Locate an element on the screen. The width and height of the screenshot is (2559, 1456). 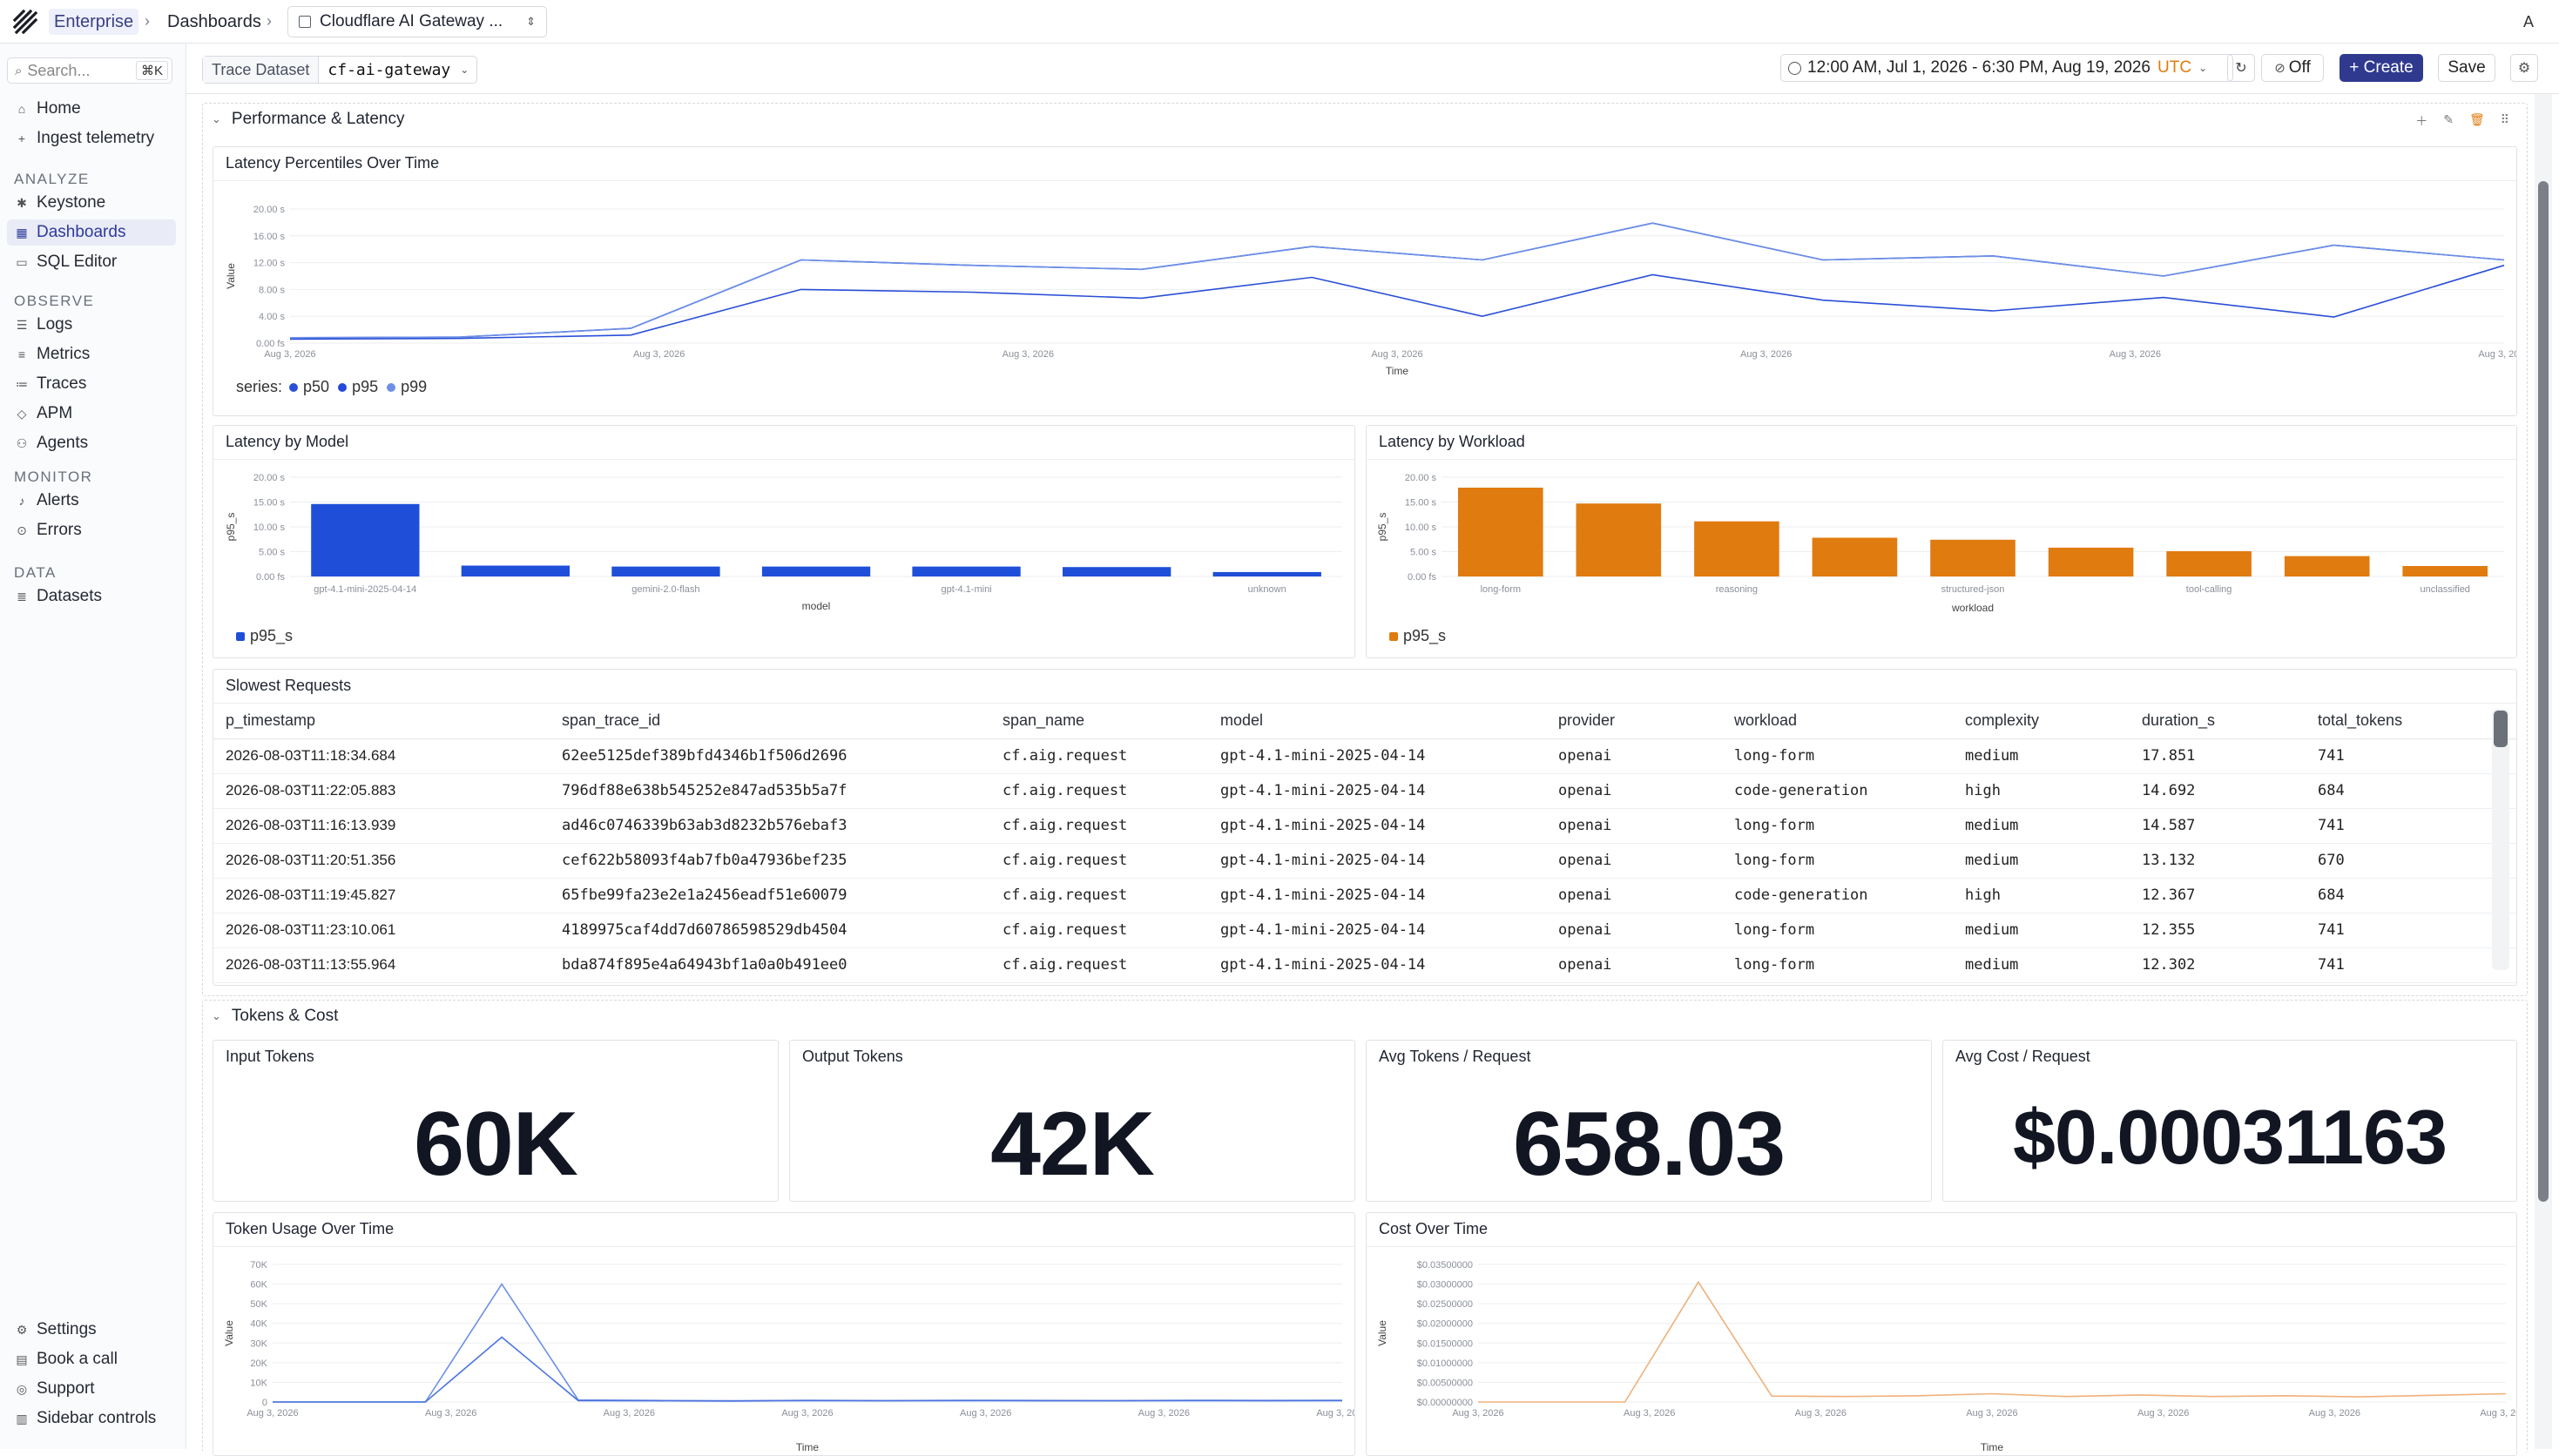
sidebar-item-ingest-telemetry: + Ingest telemetry is located at coordinates (91, 138).